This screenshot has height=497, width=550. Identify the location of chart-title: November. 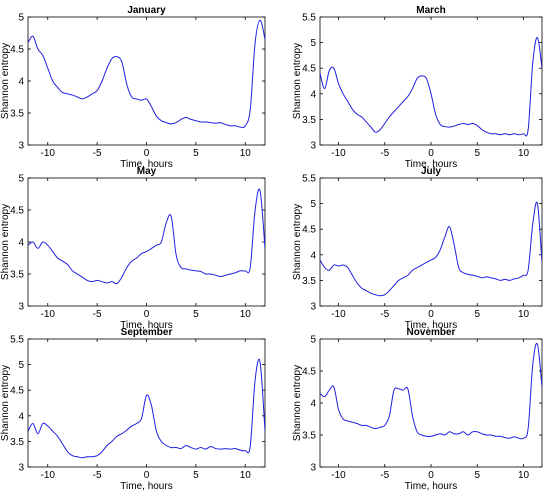
(431, 332).